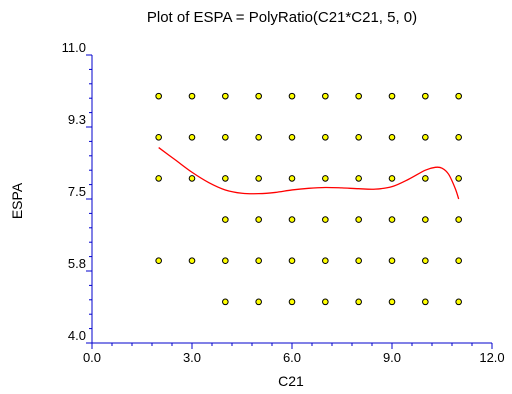 This screenshot has height=394, width=512. I want to click on x-tick-label: 3.0, so click(192, 357).